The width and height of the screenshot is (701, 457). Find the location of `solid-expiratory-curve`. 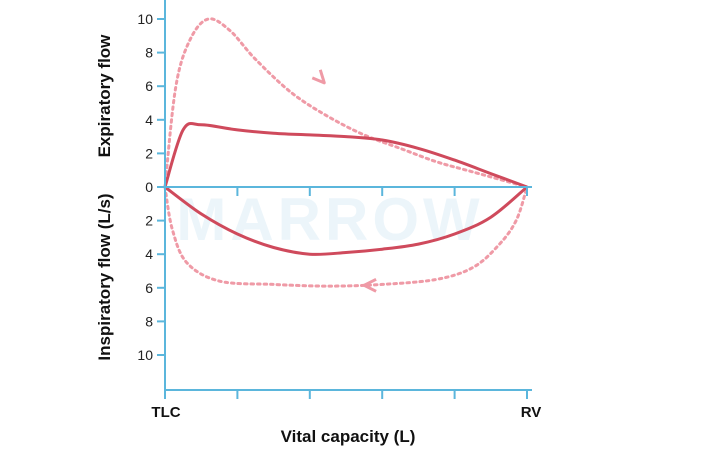

solid-expiratory-curve is located at coordinates (345, 155).